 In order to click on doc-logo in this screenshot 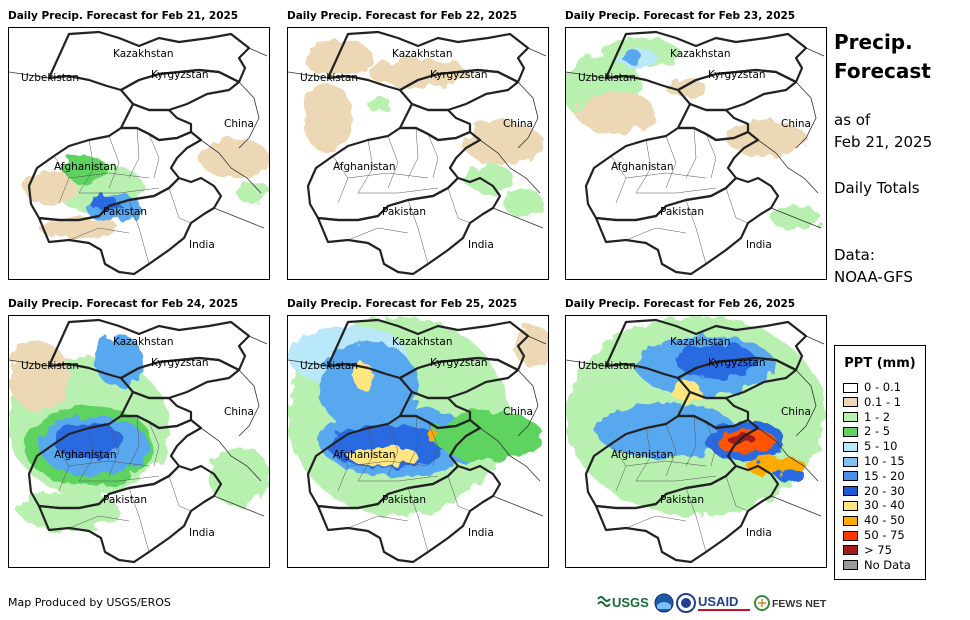, I will do `click(686, 603)`.